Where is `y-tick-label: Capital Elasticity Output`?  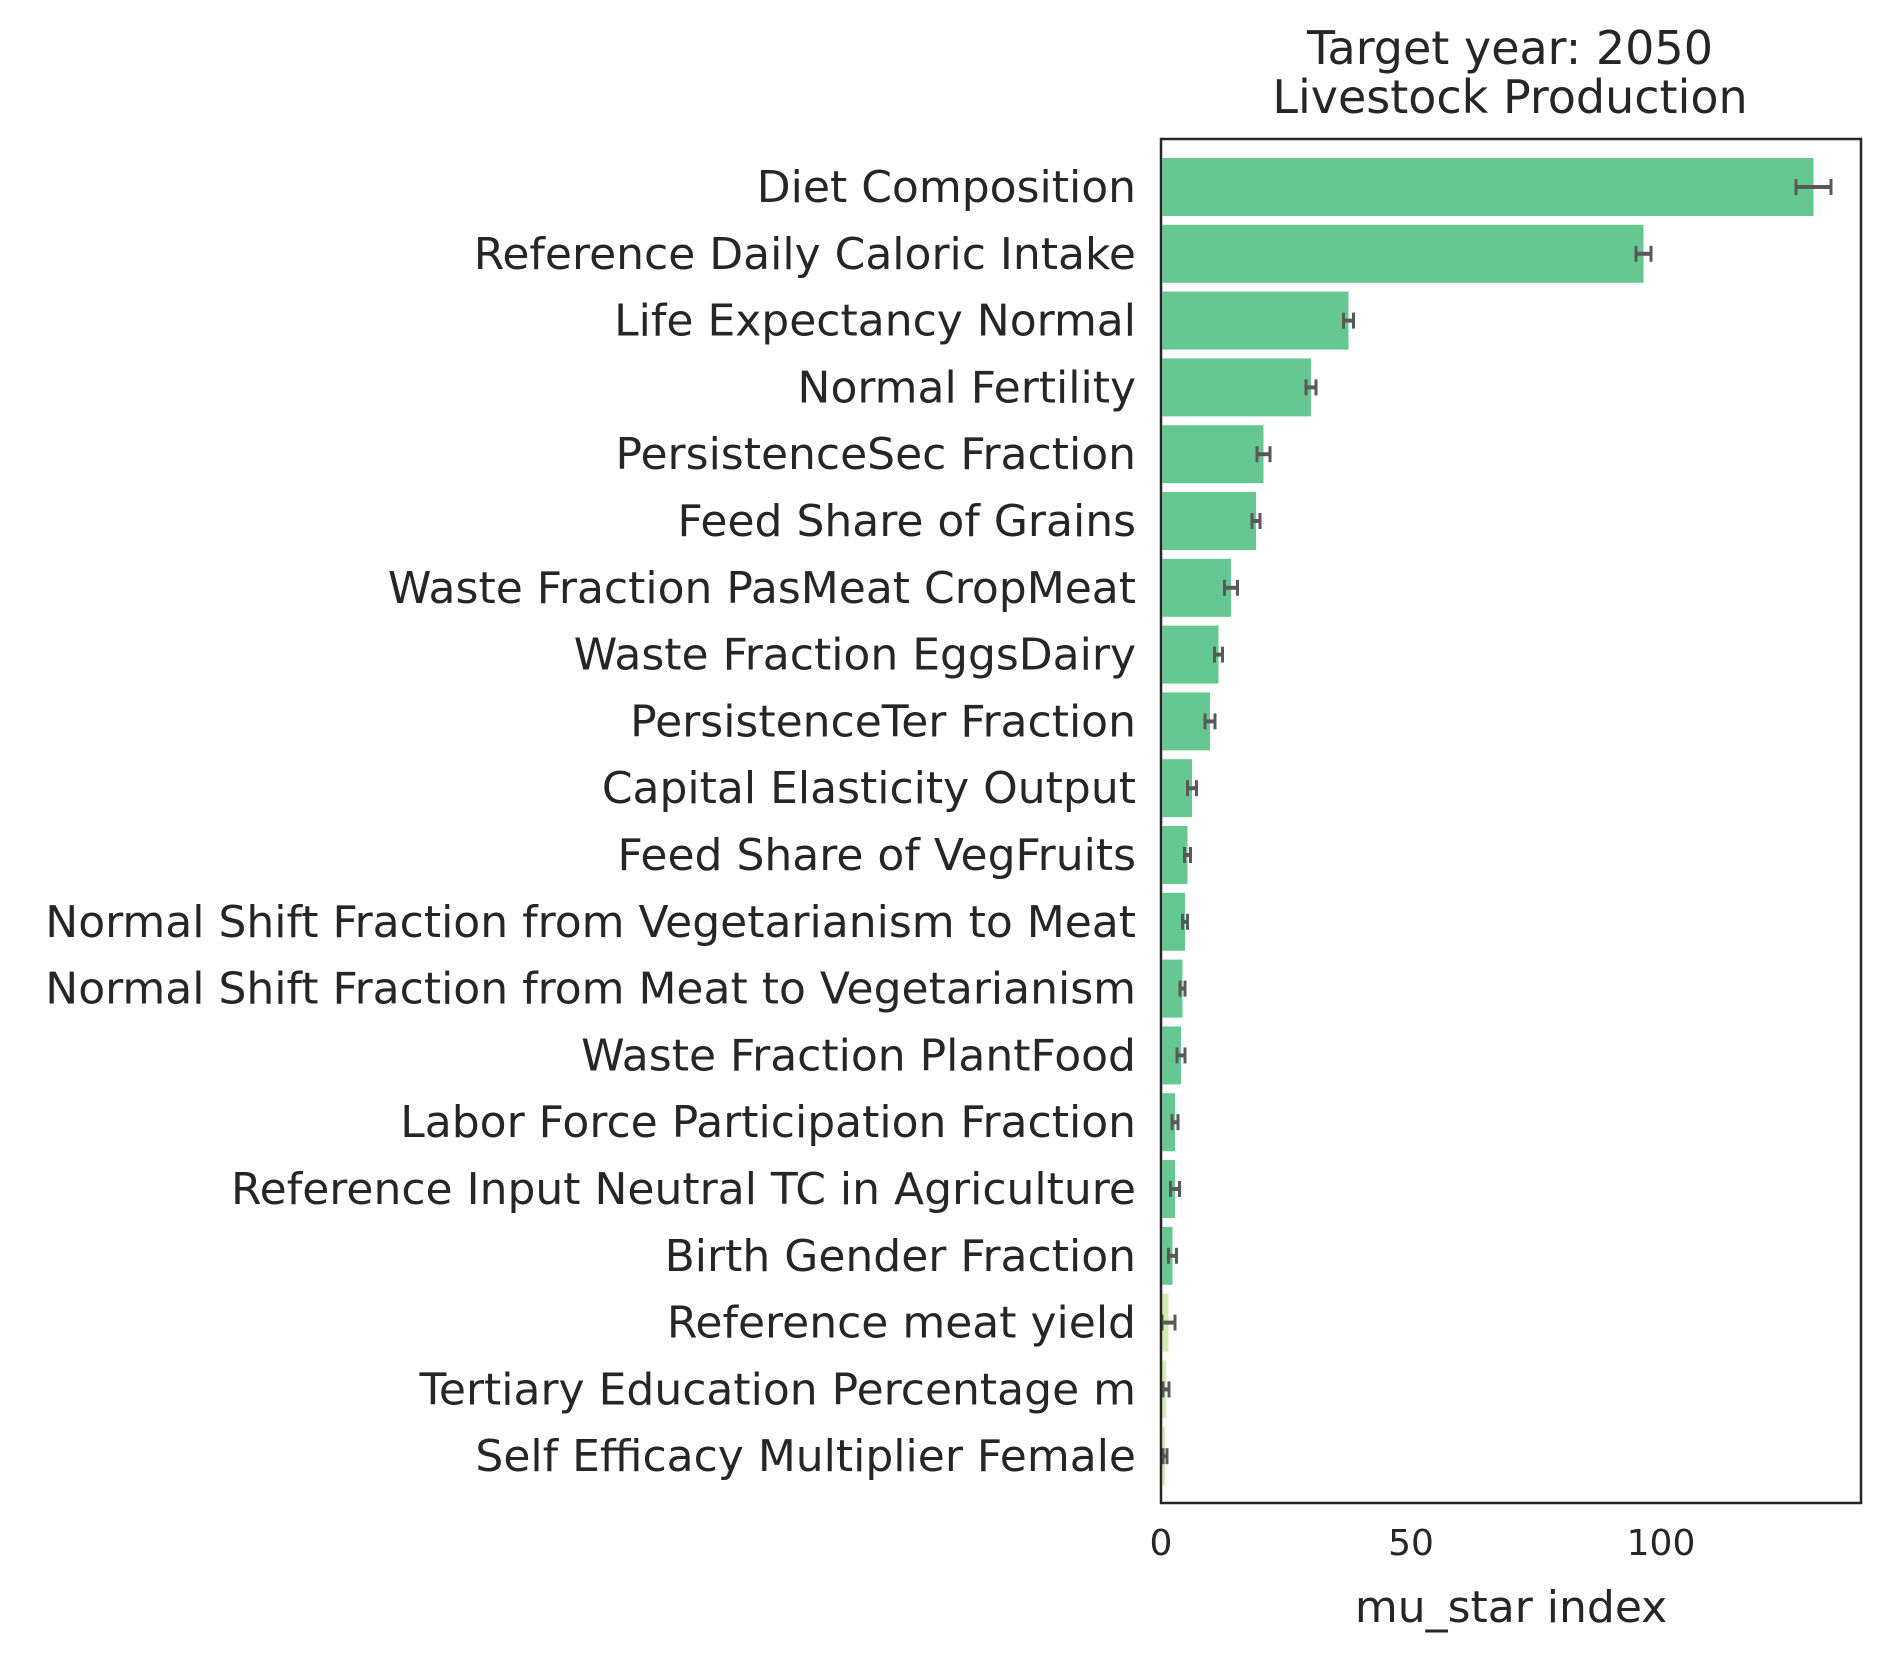 y-tick-label: Capital Elasticity Output is located at coordinates (869, 788).